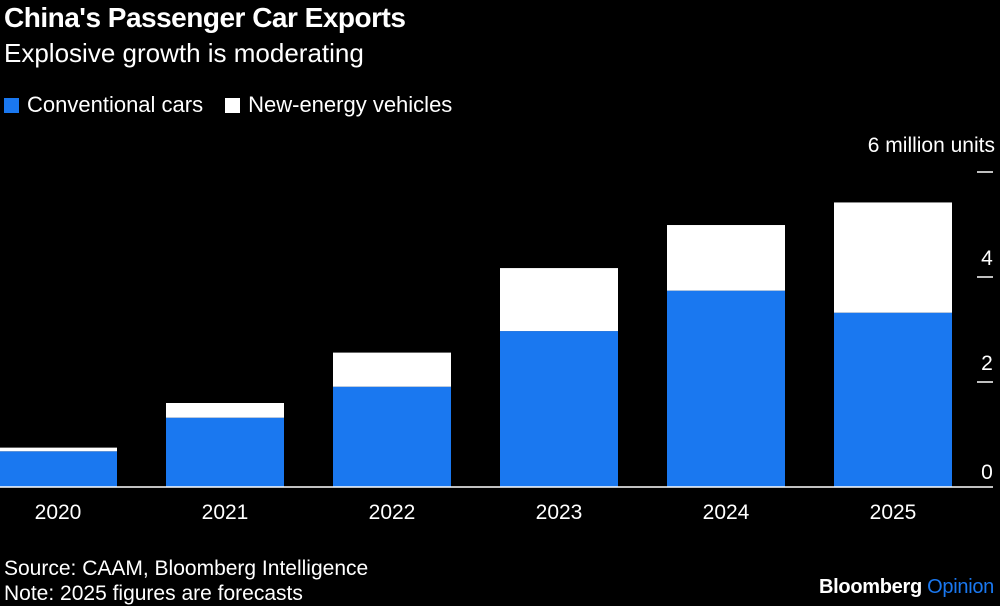 Image resolution: width=1000 pixels, height=606 pixels. Describe the element at coordinates (205, 17) in the screenshot. I see `chart-title: China's Passenger Car Exports` at that location.